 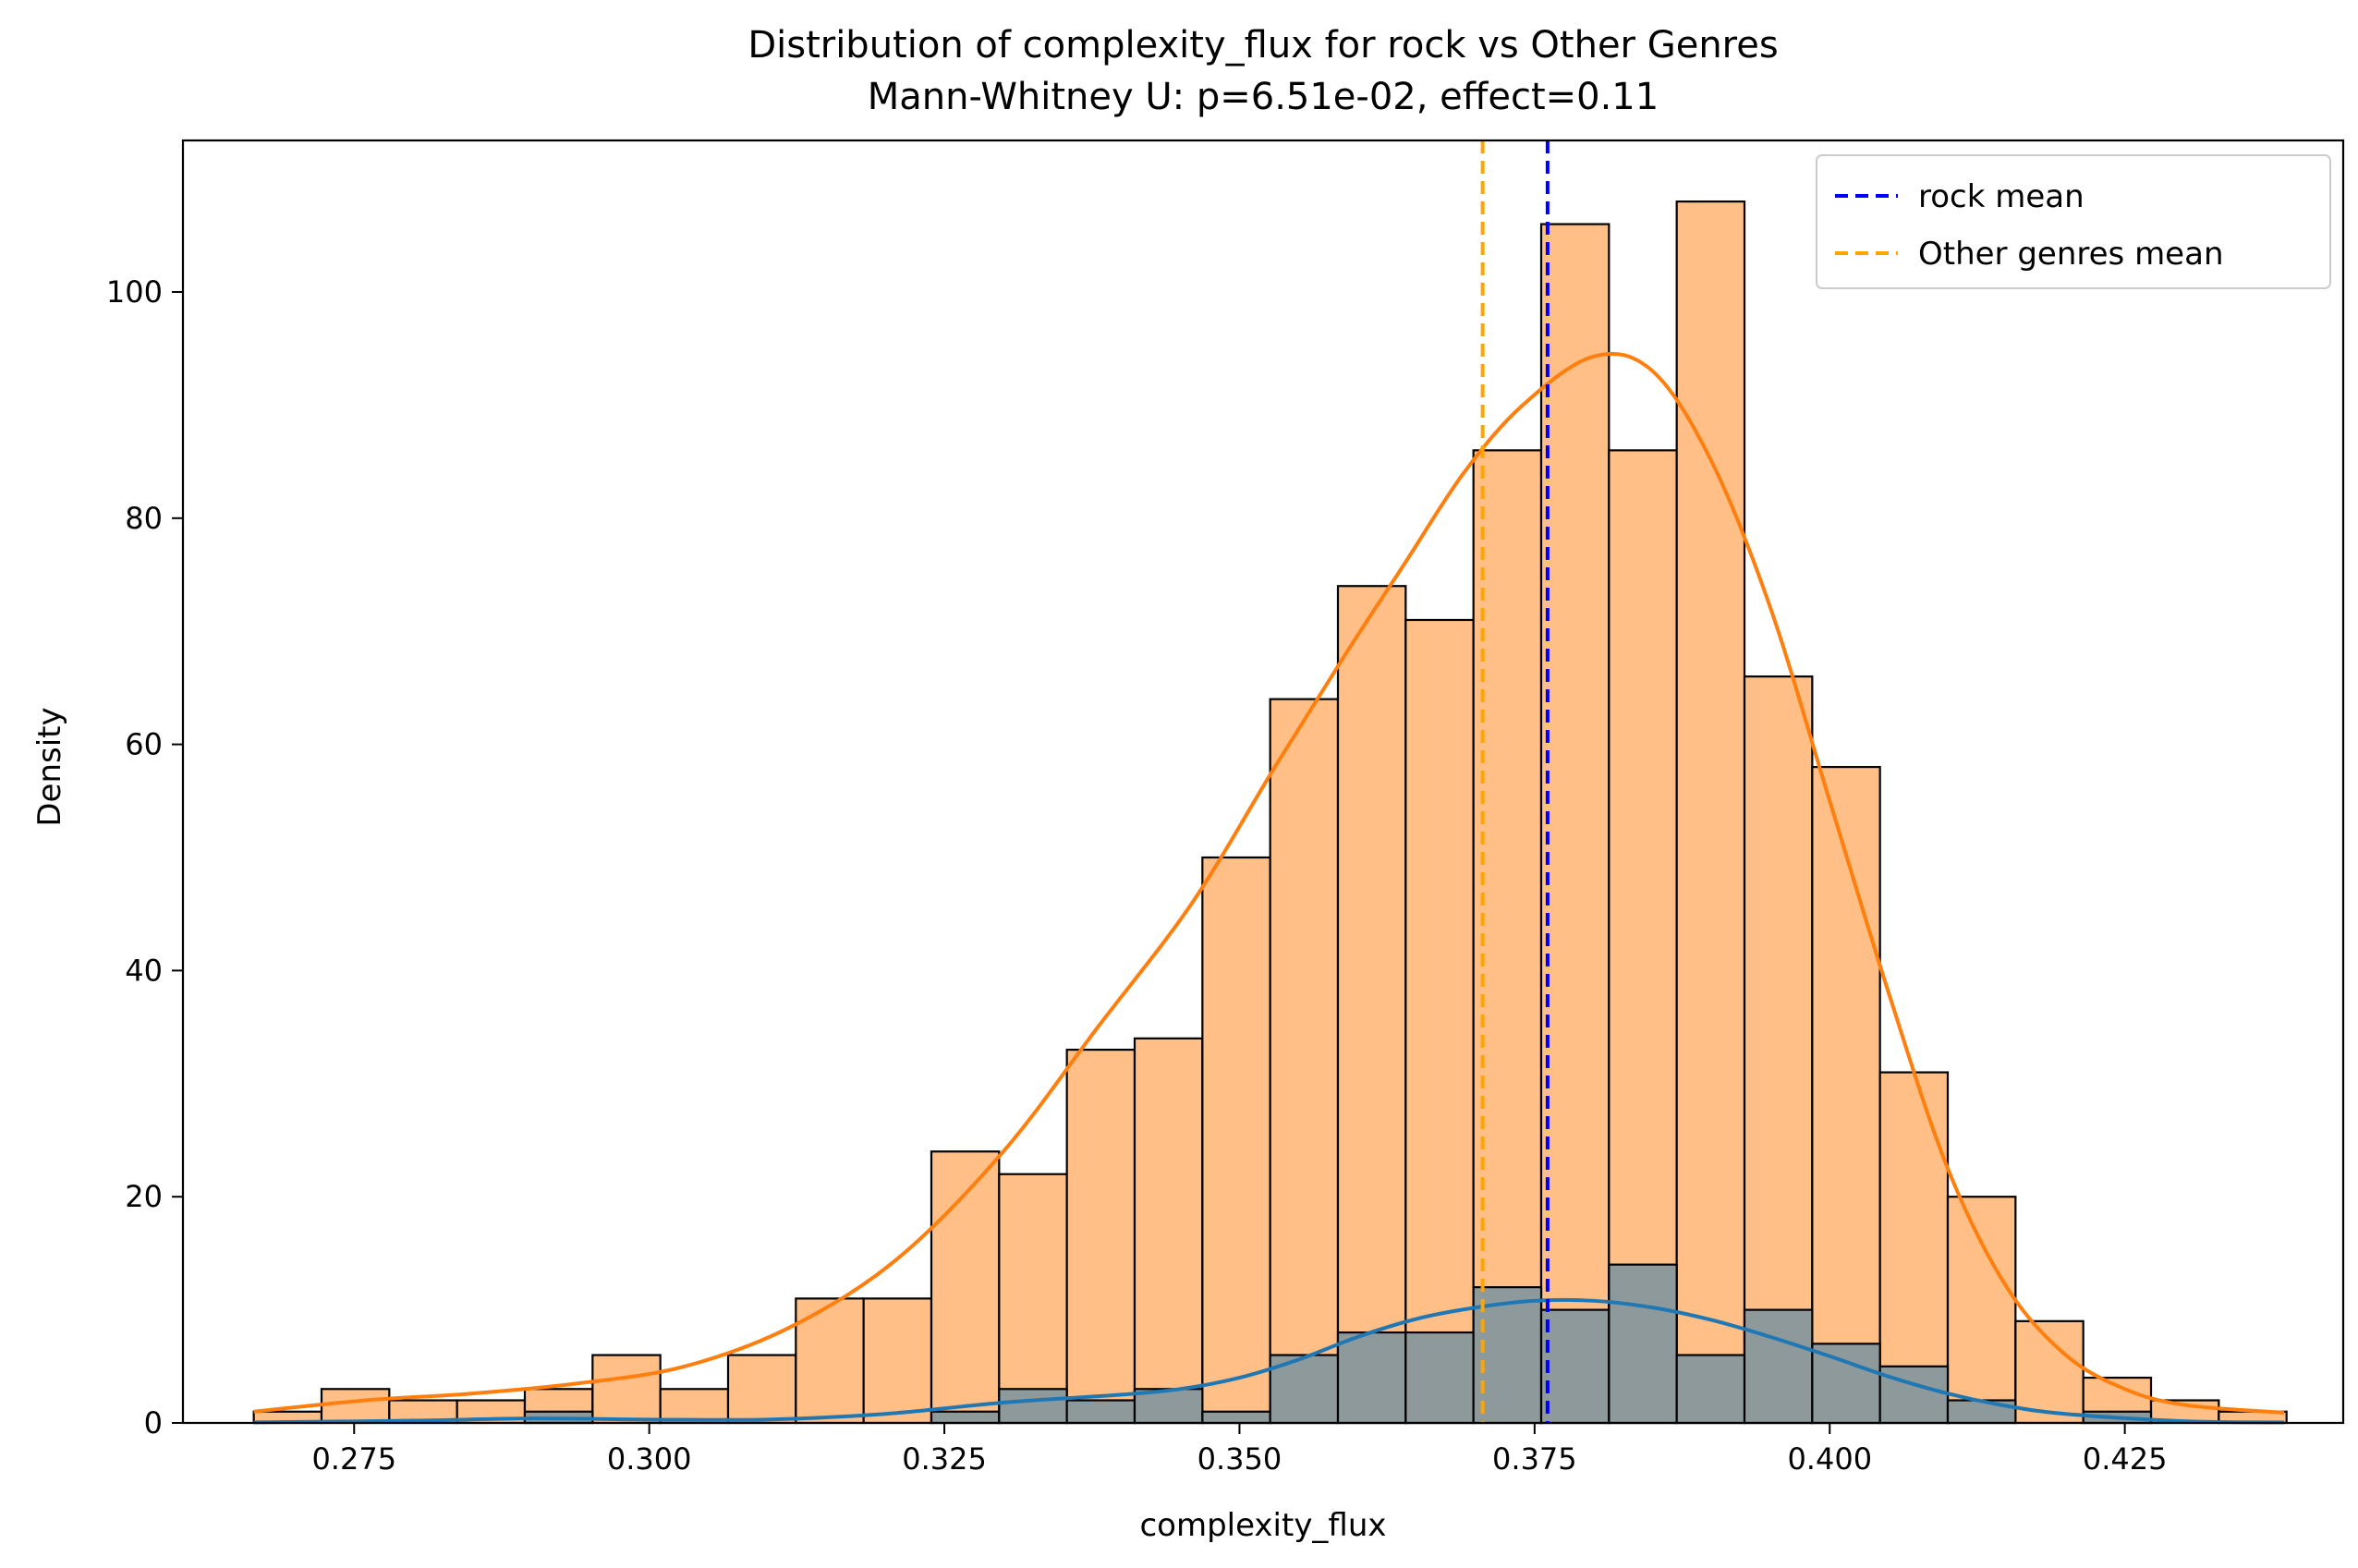 What do you see at coordinates (153, 1422) in the screenshot?
I see `y-tick-label: 0` at bounding box center [153, 1422].